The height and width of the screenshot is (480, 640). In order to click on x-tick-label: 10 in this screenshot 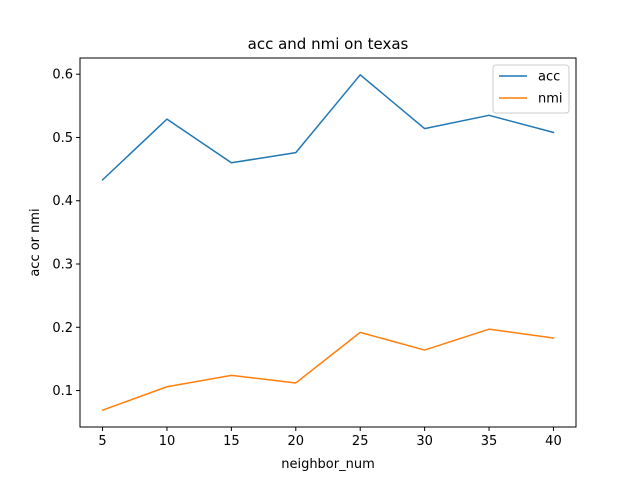, I will do `click(167, 441)`.